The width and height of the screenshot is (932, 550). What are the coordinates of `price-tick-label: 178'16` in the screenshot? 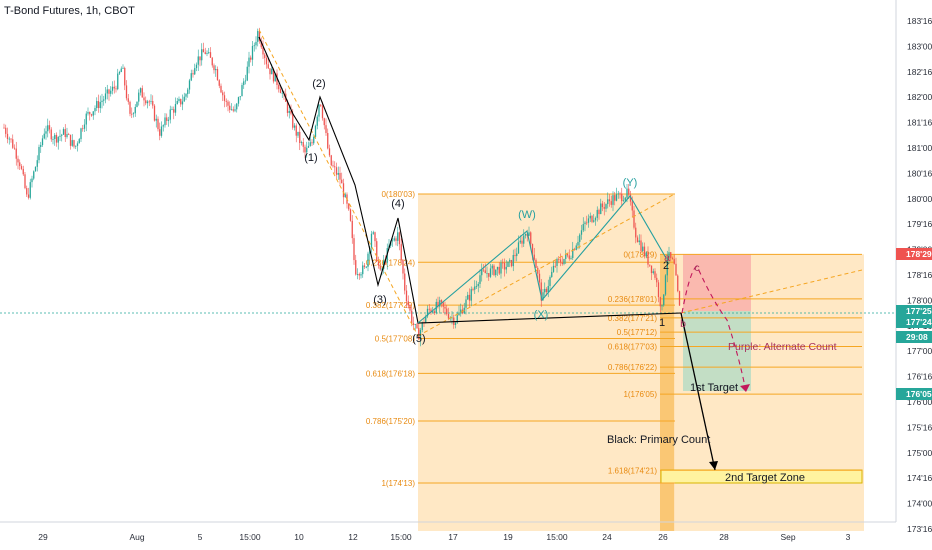 It's located at (919, 275).